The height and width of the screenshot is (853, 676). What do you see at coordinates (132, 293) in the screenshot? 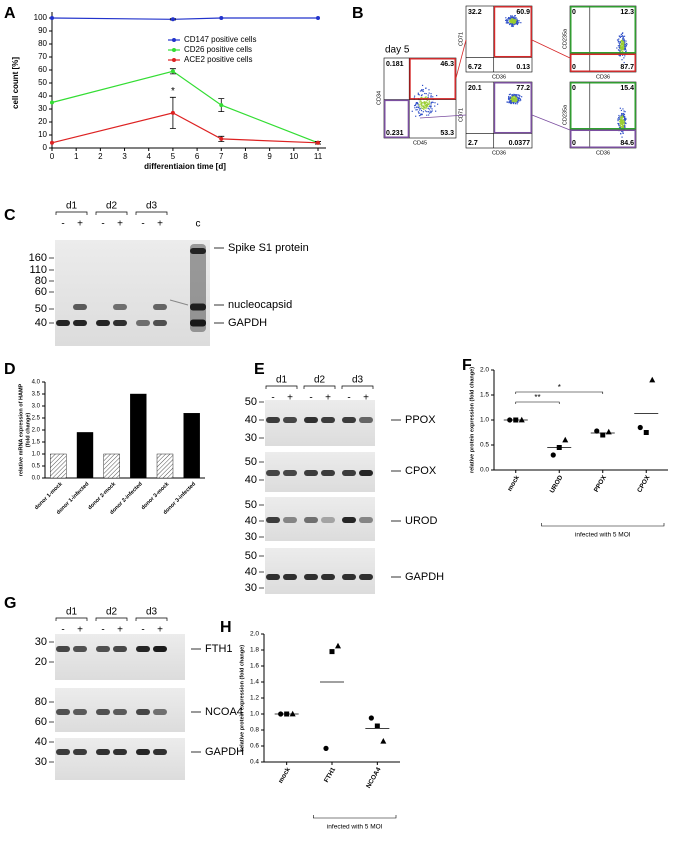
I see `blot-strip` at bounding box center [132, 293].